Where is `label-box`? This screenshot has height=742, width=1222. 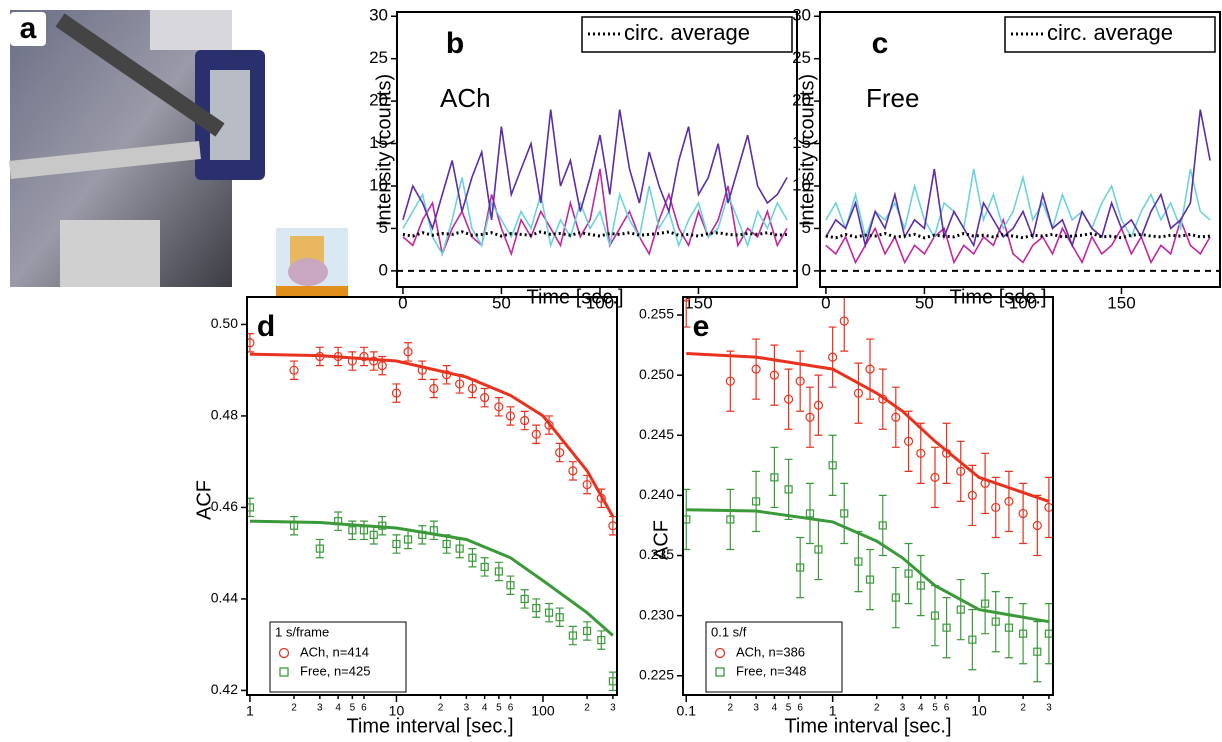 label-box is located at coordinates (28, 29).